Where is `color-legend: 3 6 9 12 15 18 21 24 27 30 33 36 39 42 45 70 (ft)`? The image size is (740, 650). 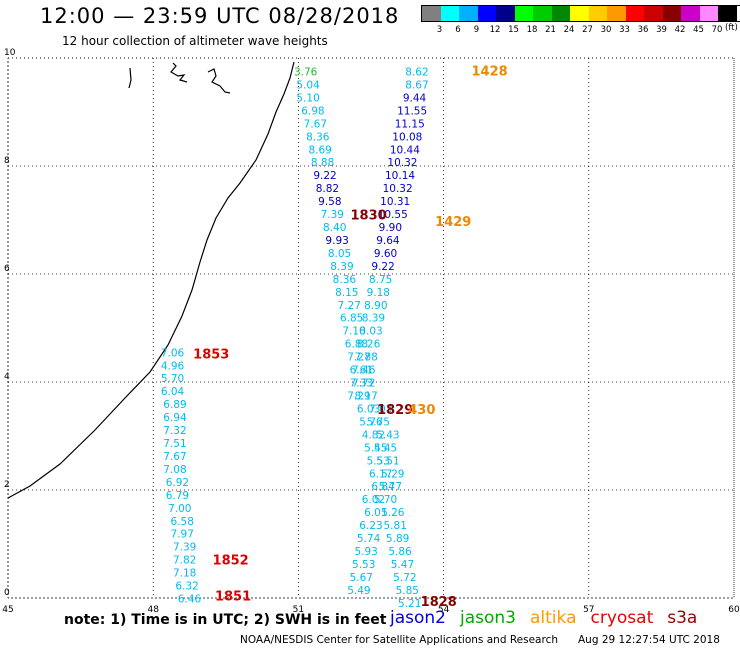
color-legend: 3 6 9 12 15 18 21 24 27 30 33 36 39 42 45 70 (ft) is located at coordinates (580, 21).